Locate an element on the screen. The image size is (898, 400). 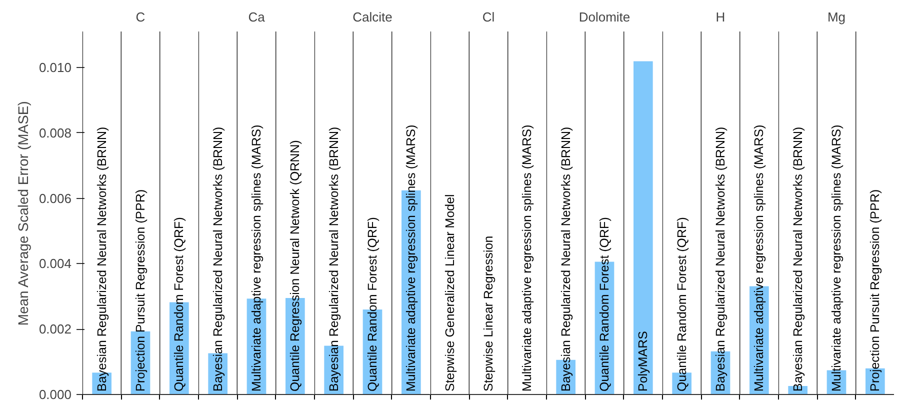
y-tick-label: 0.010 is located at coordinates (55, 67).